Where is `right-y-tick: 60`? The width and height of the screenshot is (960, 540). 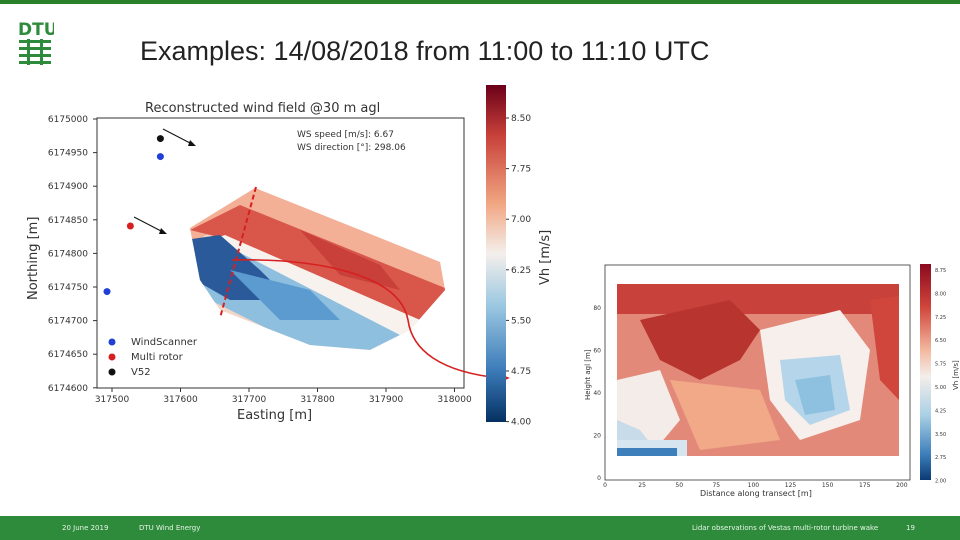 right-y-tick: 60 is located at coordinates (597, 351).